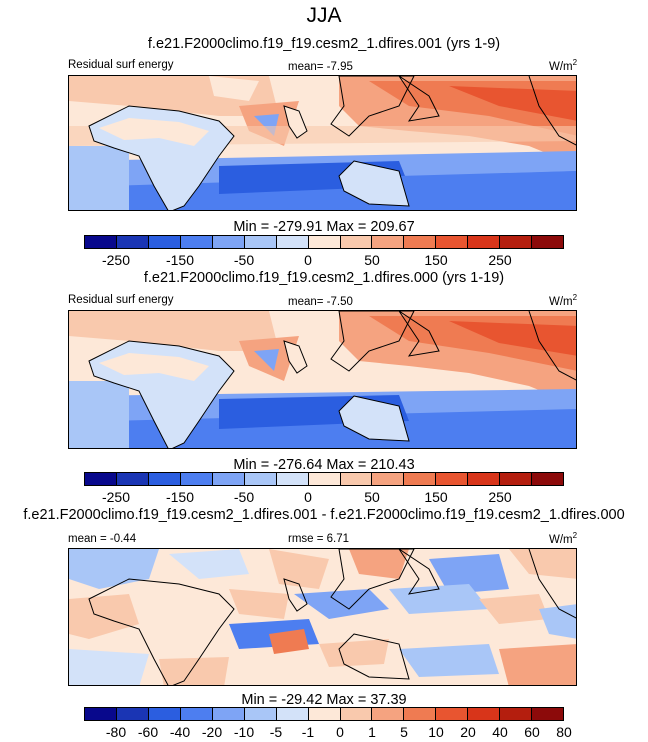 This screenshot has height=742, width=648. What do you see at coordinates (308, 497) in the screenshot?
I see `panel2-tick-label: 0` at bounding box center [308, 497].